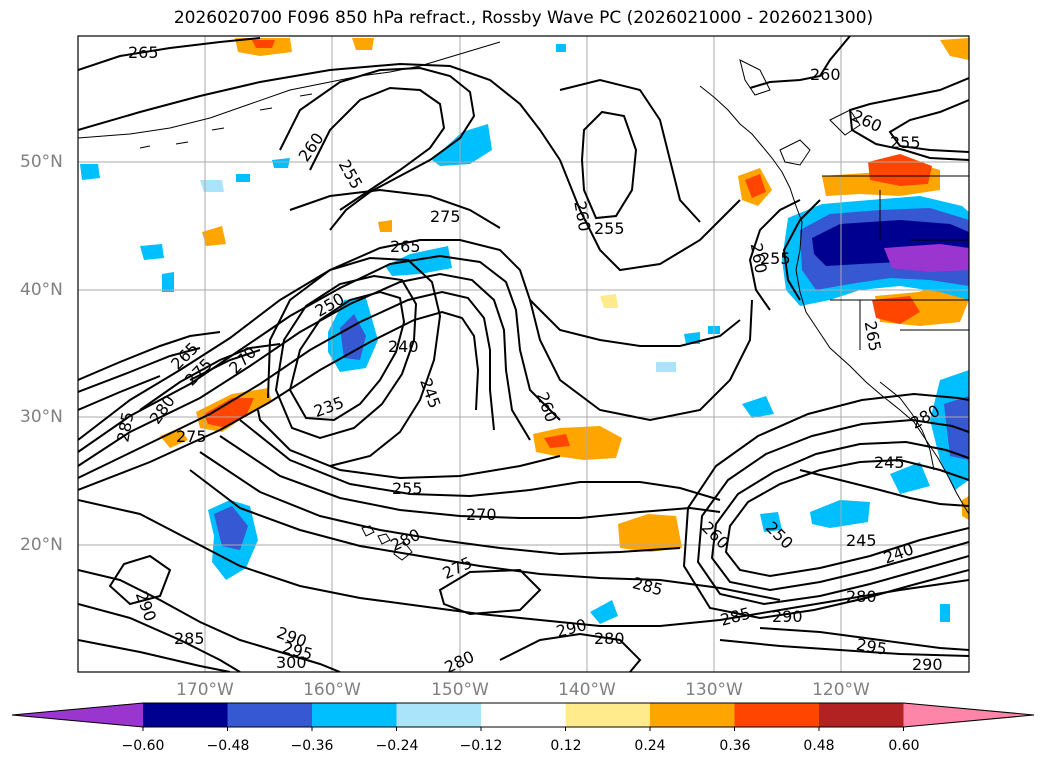  Describe the element at coordinates (800, 62) in the screenshot. I see `contour-260-ne` at that location.